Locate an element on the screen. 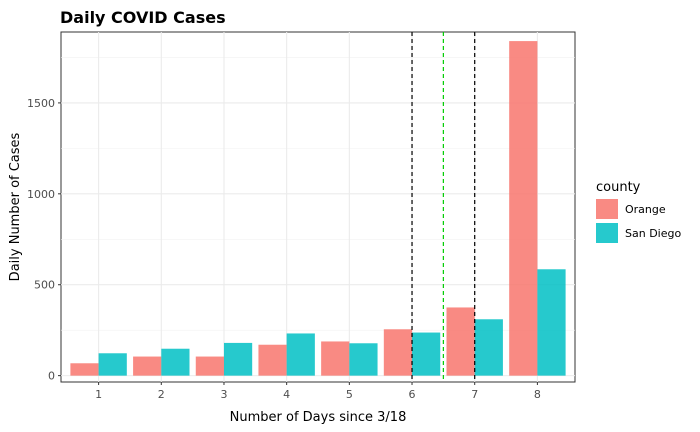 The height and width of the screenshot is (432, 700). y-axis-title: Daily Number of Cases is located at coordinates (15, 206).